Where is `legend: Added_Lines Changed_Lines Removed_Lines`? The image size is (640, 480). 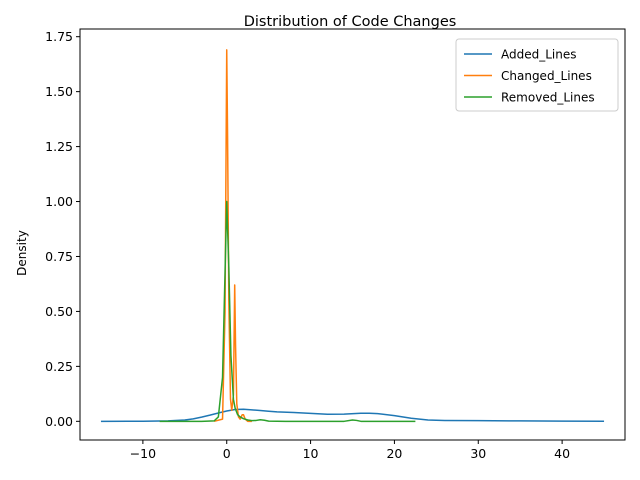 legend: Added_Lines Changed_Lines Removed_Lines is located at coordinates (537, 75).